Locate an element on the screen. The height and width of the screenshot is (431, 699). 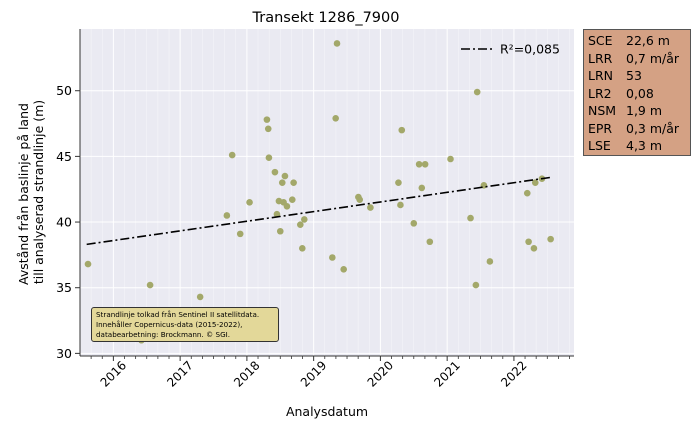
y-axis-label-line-1: Avstånd från baslinje på land is located at coordinates (23, 194).